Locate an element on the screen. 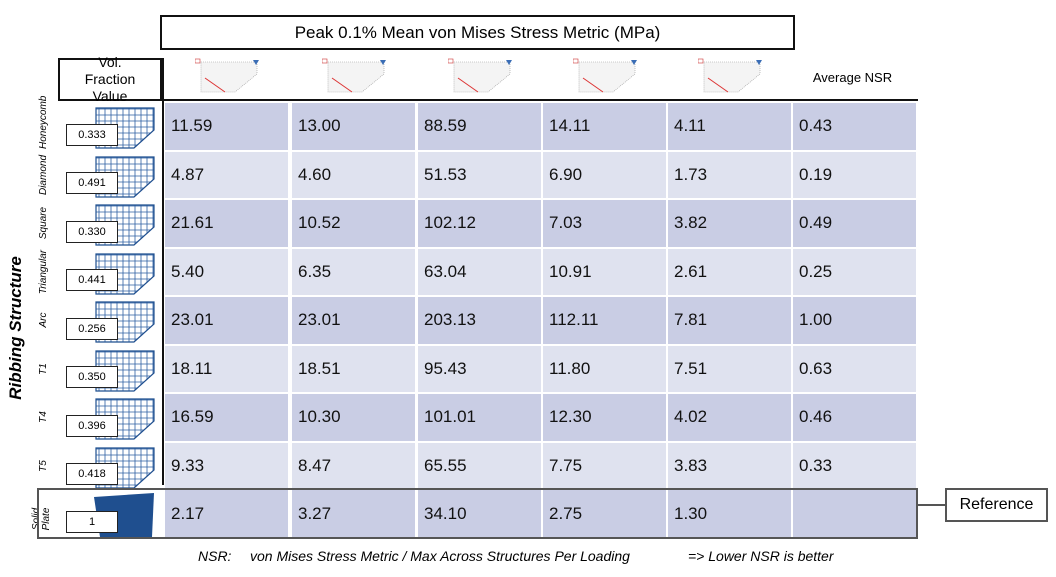  value-cell: 4.60 is located at coordinates (353, 174).